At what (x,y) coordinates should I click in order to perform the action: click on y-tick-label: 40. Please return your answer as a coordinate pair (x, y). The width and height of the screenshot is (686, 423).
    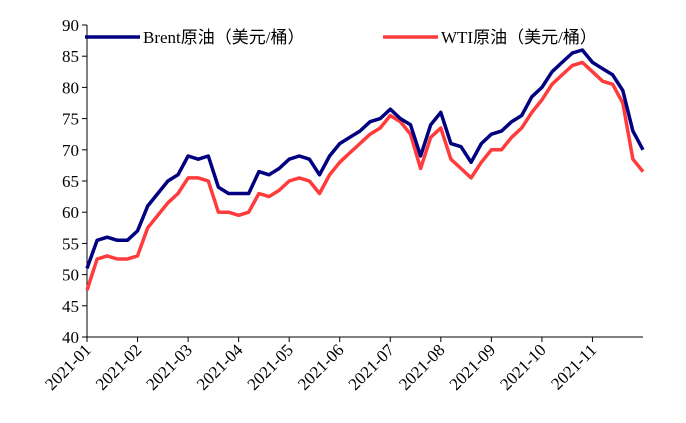
    Looking at the image, I should click on (70, 337).